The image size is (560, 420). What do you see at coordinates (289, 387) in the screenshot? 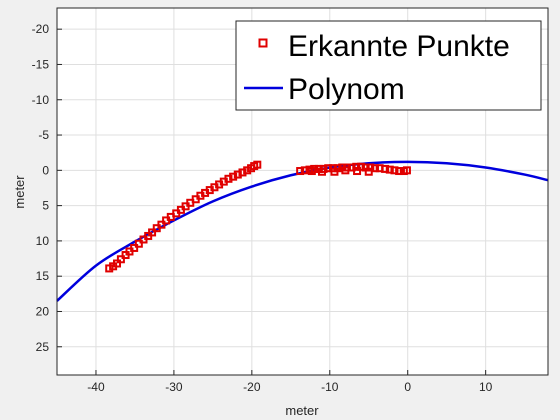
I see `x-tick-labels: -40 -30 -20 -10 0 10` at bounding box center [289, 387].